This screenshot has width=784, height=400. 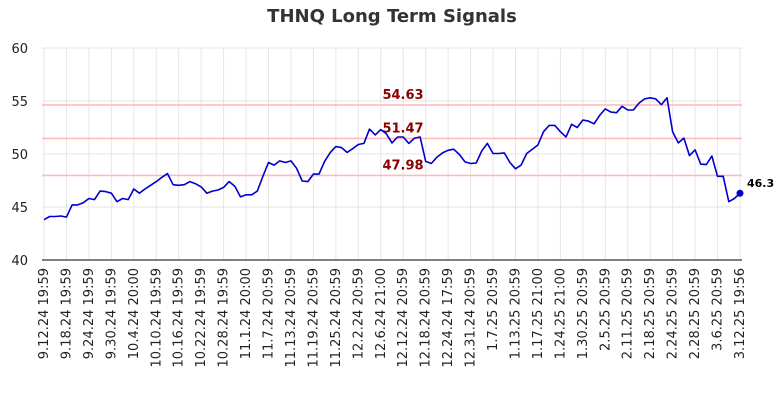 I want to click on x-tick-label: 2.28.25 20:59, so click(x=695, y=313).